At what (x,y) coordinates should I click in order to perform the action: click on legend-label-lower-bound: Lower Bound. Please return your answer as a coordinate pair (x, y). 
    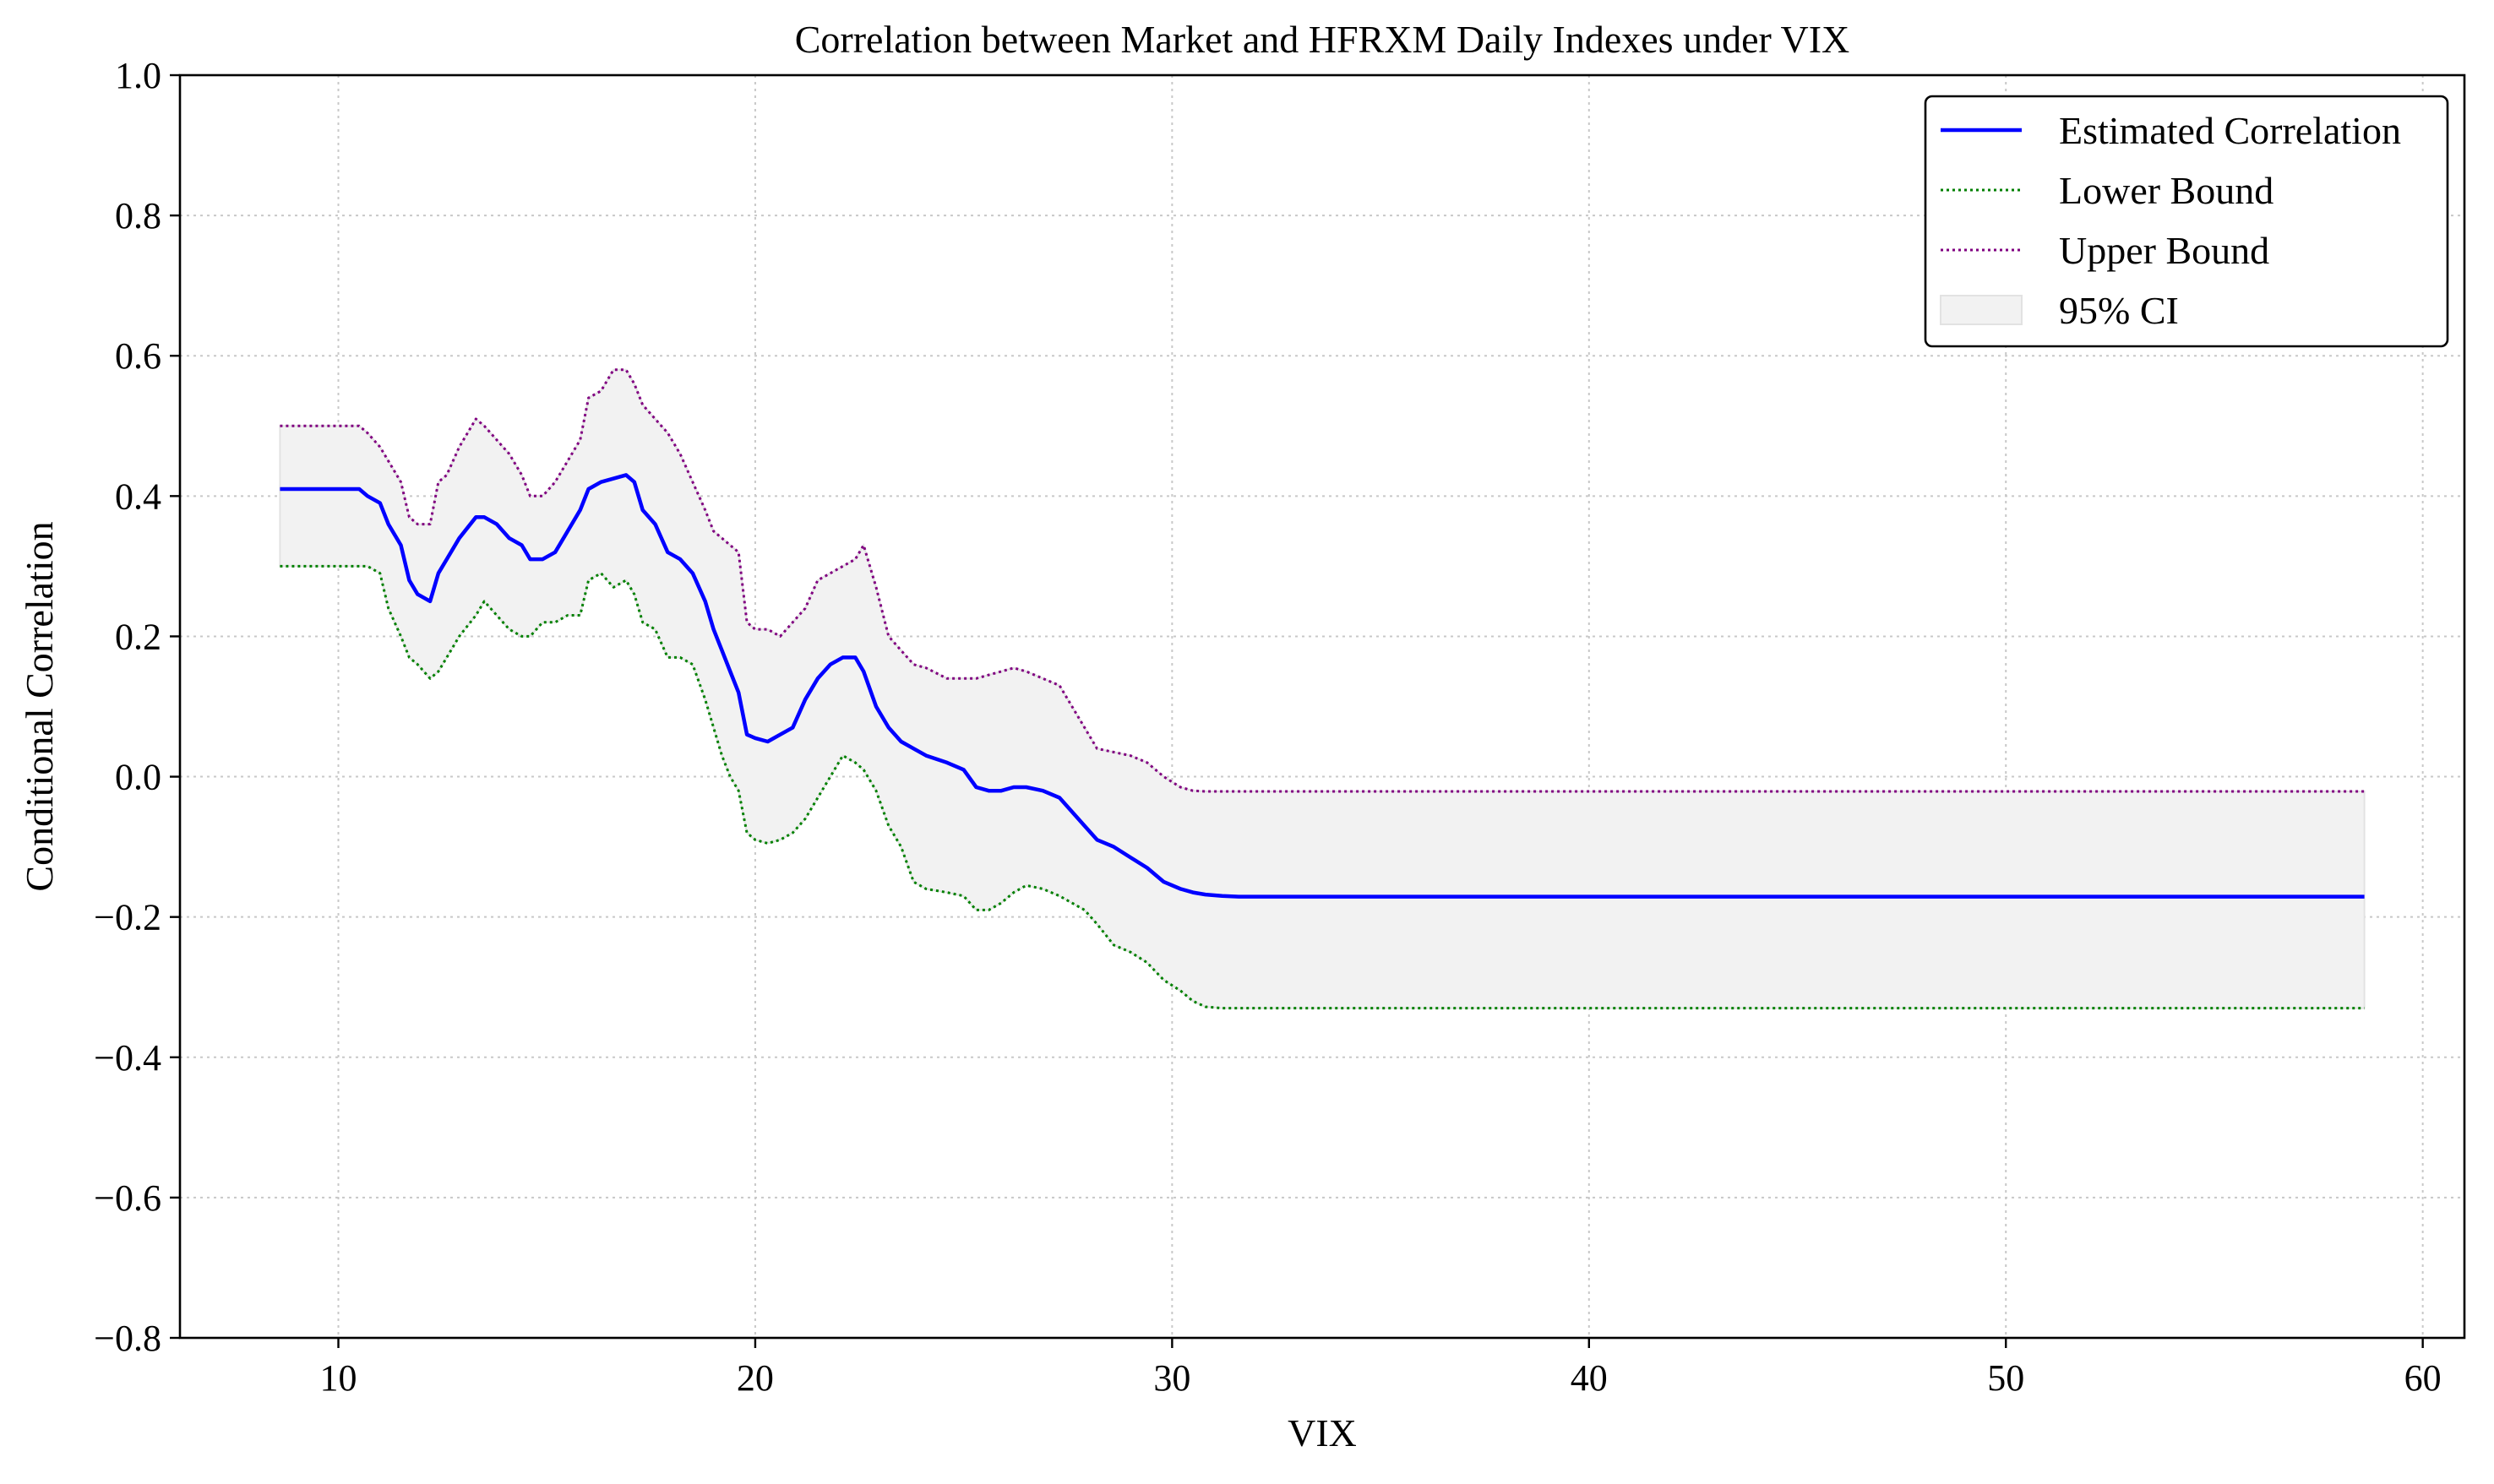
    Looking at the image, I should click on (2166, 190).